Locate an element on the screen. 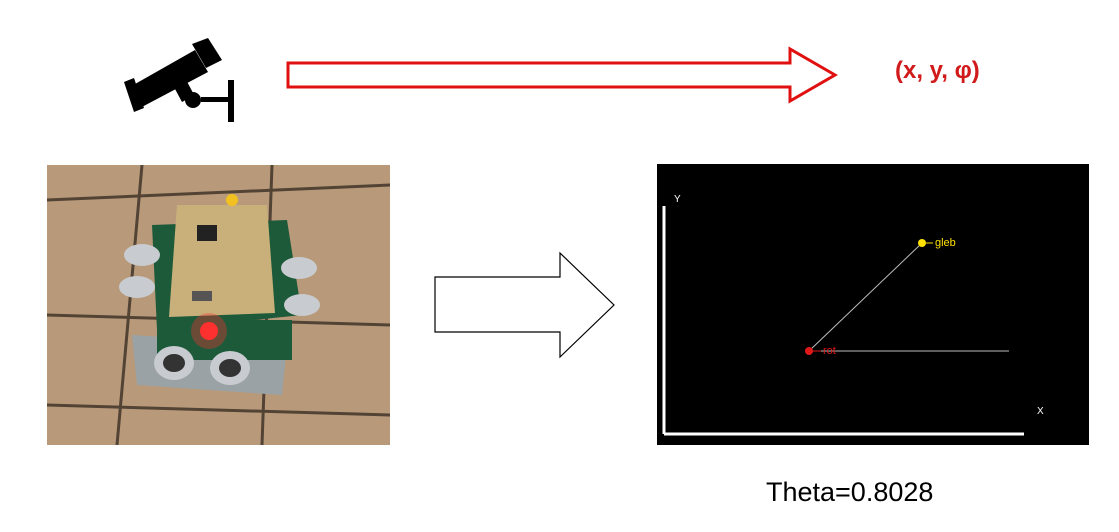  heading-line is located at coordinates (865, 297).